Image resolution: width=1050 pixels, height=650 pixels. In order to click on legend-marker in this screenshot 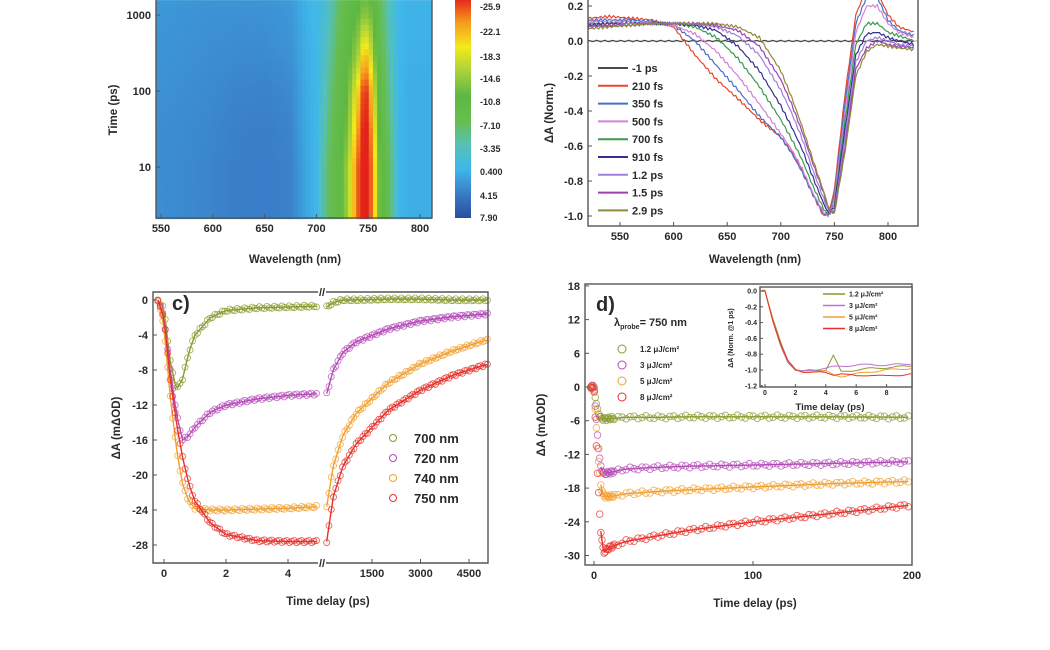, I will do `click(622, 349)`.